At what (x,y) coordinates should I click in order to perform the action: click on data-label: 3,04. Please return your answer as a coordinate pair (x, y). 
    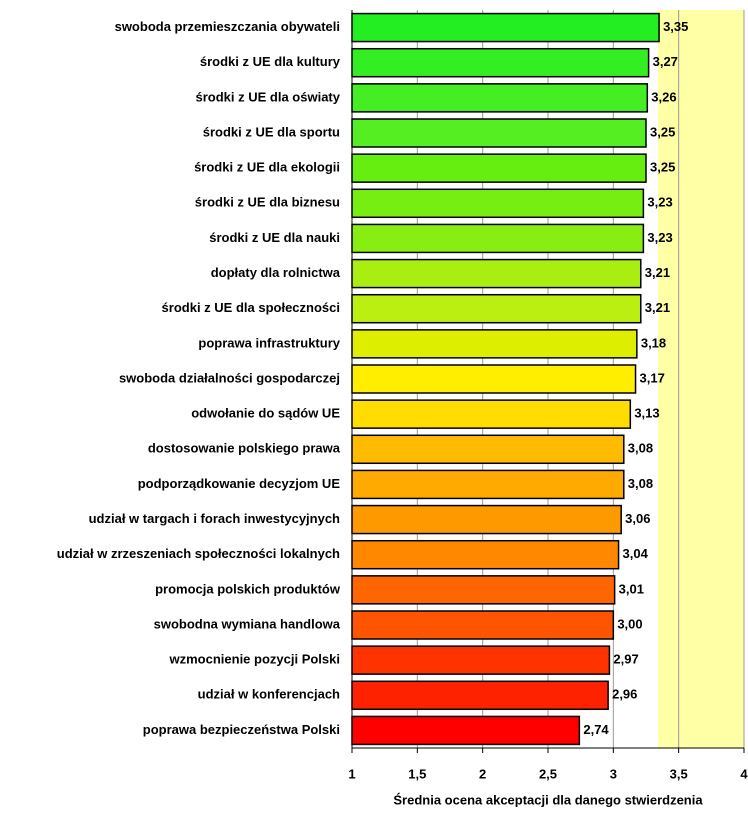
    Looking at the image, I should click on (636, 553).